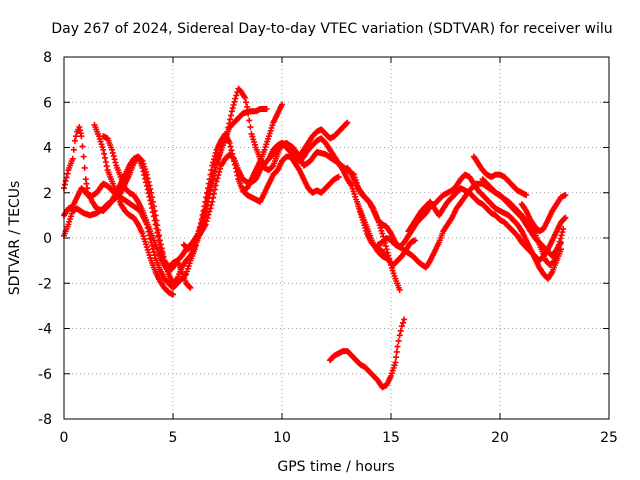  Describe the element at coordinates (47, 103) in the screenshot. I see `y-tick-label: 6` at that location.